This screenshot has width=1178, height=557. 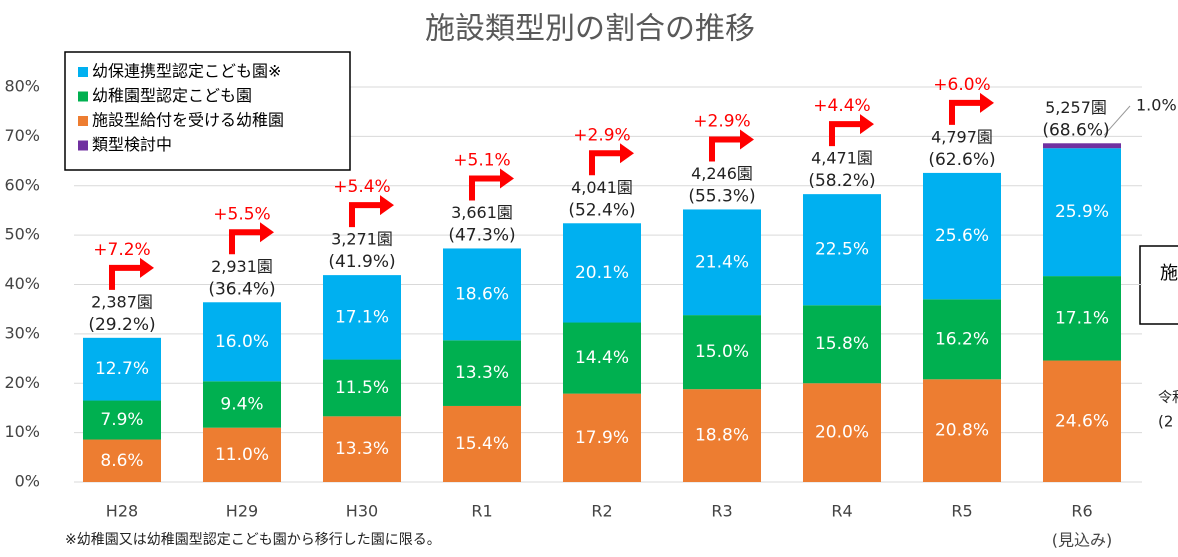 I want to click on increase-label: +4.4%, so click(x=841, y=106).